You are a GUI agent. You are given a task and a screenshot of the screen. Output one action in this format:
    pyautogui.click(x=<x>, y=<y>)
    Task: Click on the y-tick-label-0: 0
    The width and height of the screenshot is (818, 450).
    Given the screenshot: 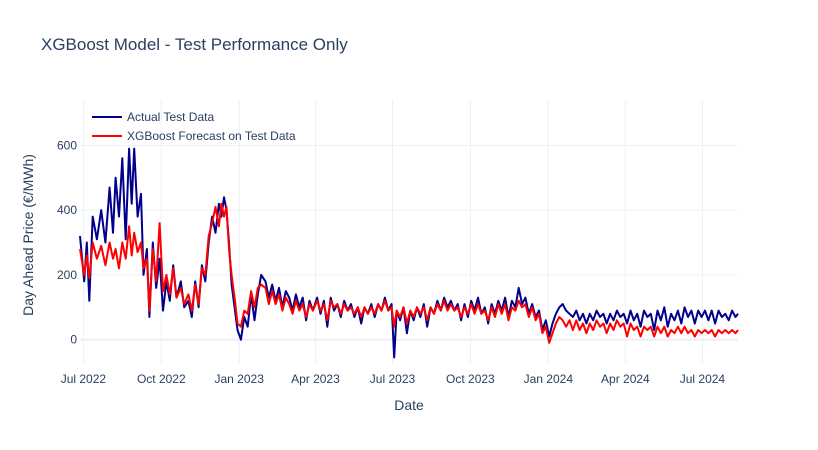 What is the action you would take?
    pyautogui.click(x=73, y=340)
    